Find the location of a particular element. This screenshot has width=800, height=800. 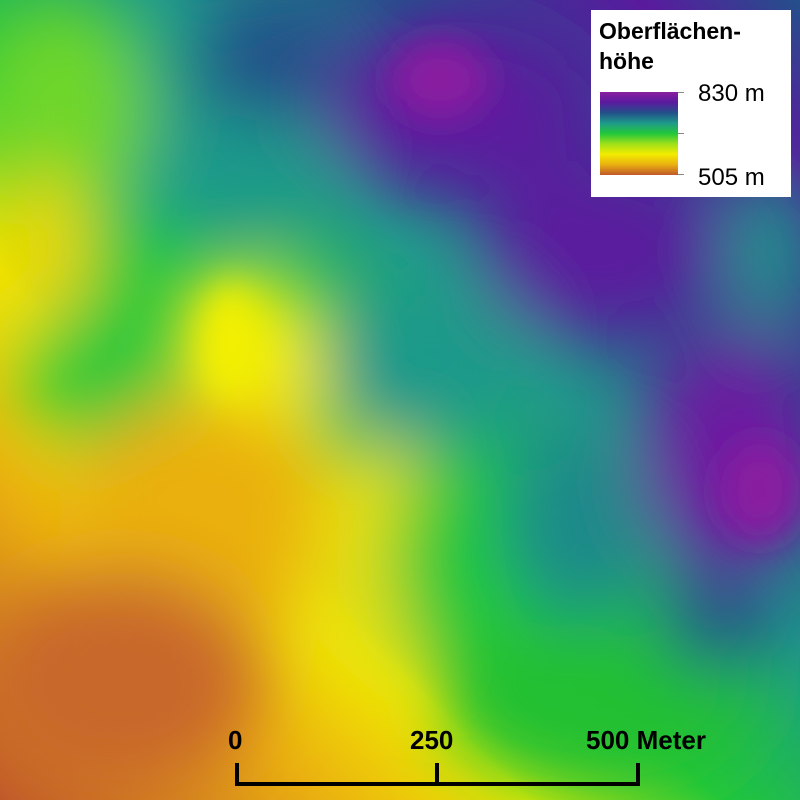

legend-min-label: 505 m is located at coordinates (731, 177).